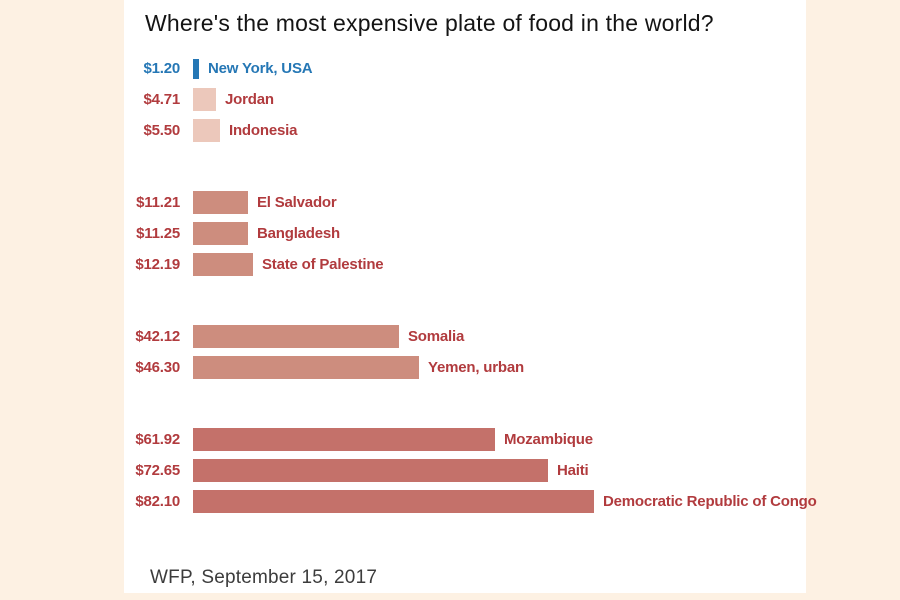  Describe the element at coordinates (157, 264) in the screenshot. I see `value-label: $12.19` at that location.